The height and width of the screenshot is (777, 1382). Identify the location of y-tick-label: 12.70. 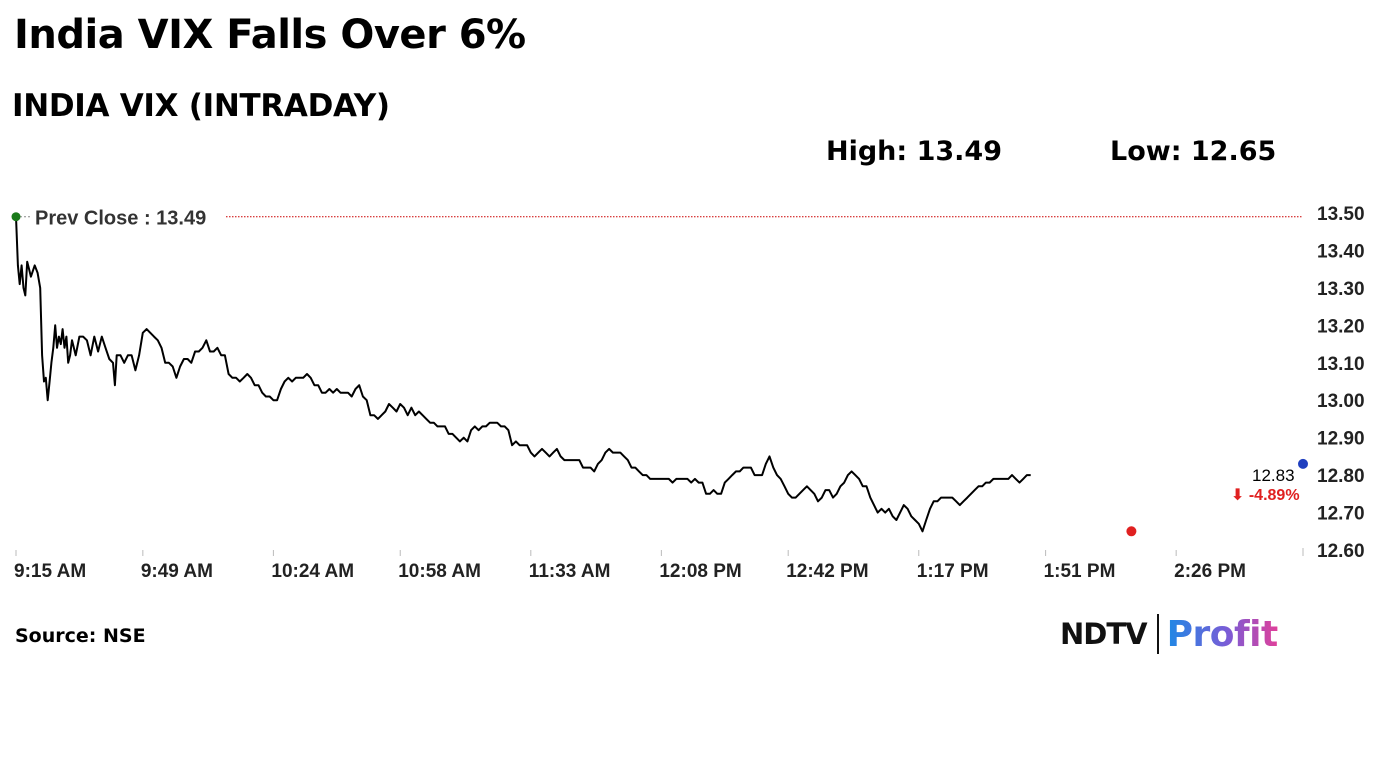
(1341, 514).